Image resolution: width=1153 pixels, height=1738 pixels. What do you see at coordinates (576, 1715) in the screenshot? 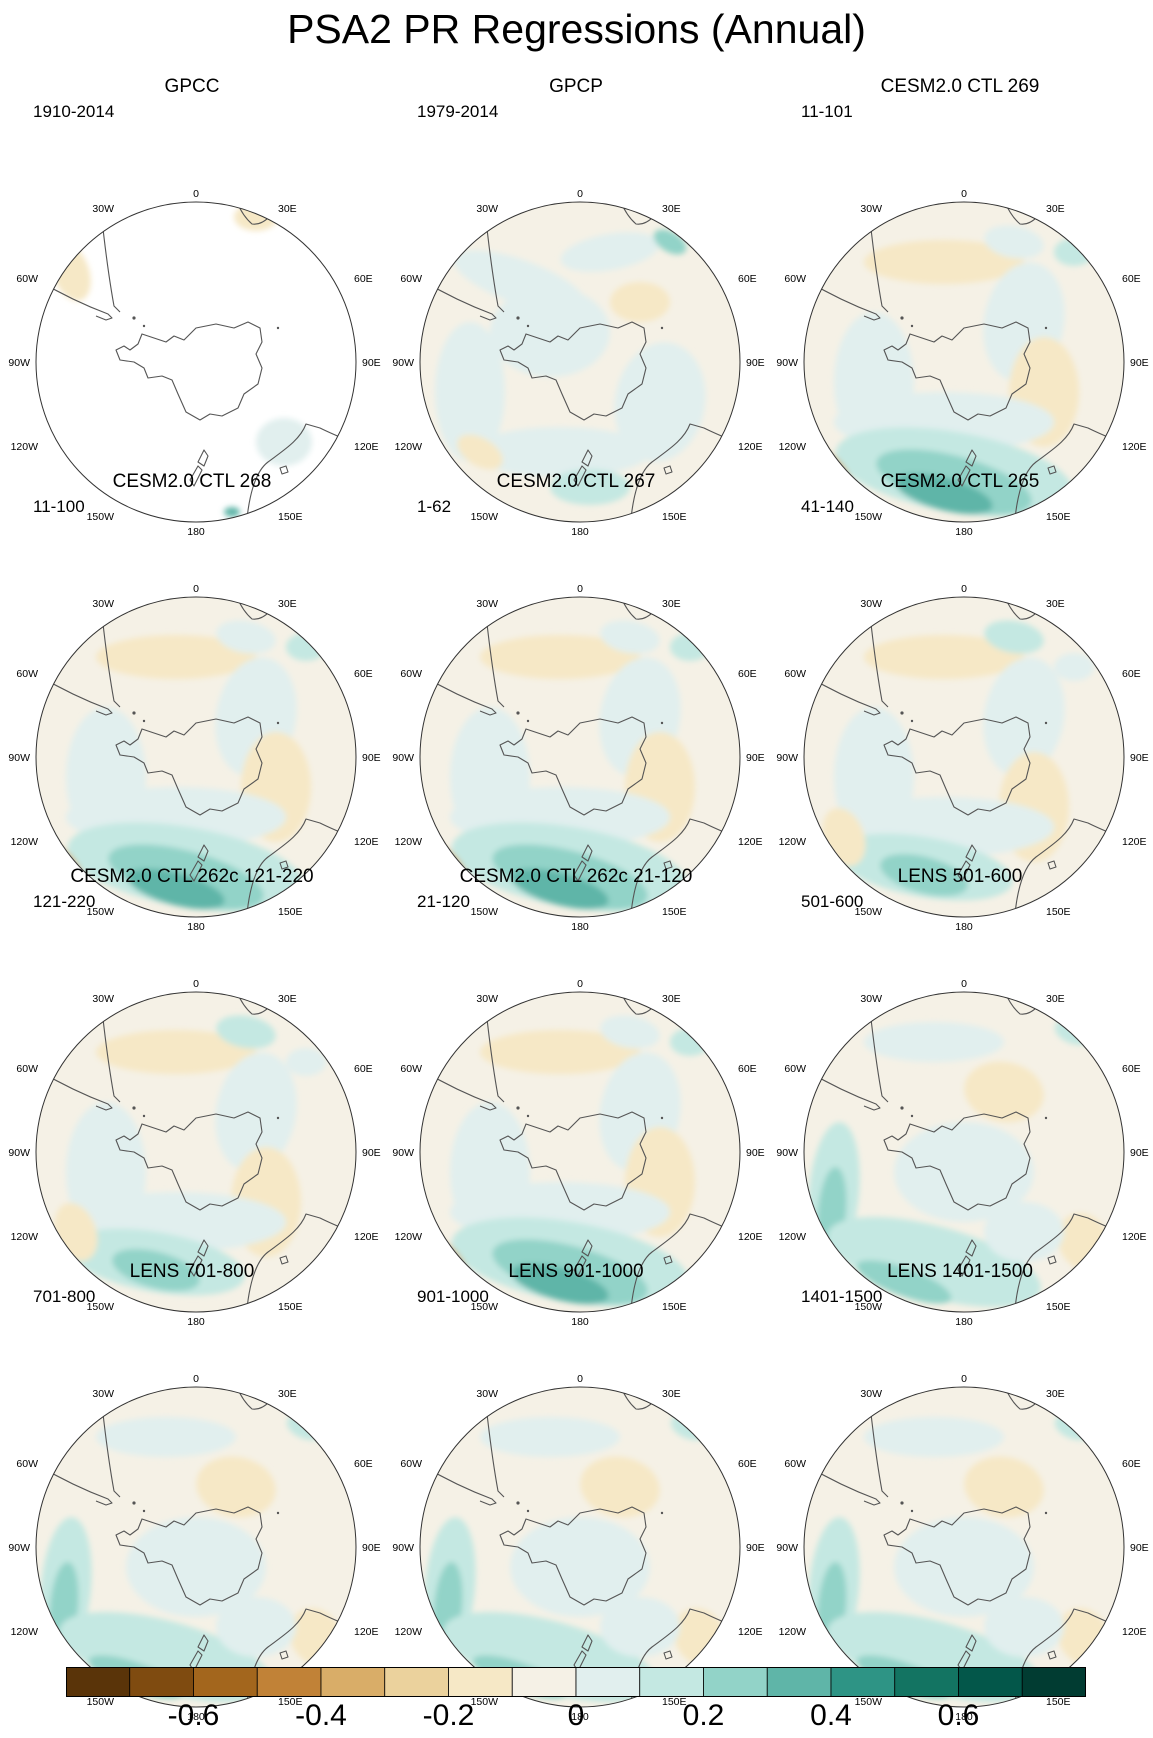
I see `colorbar-tick-label: 0` at bounding box center [576, 1715].